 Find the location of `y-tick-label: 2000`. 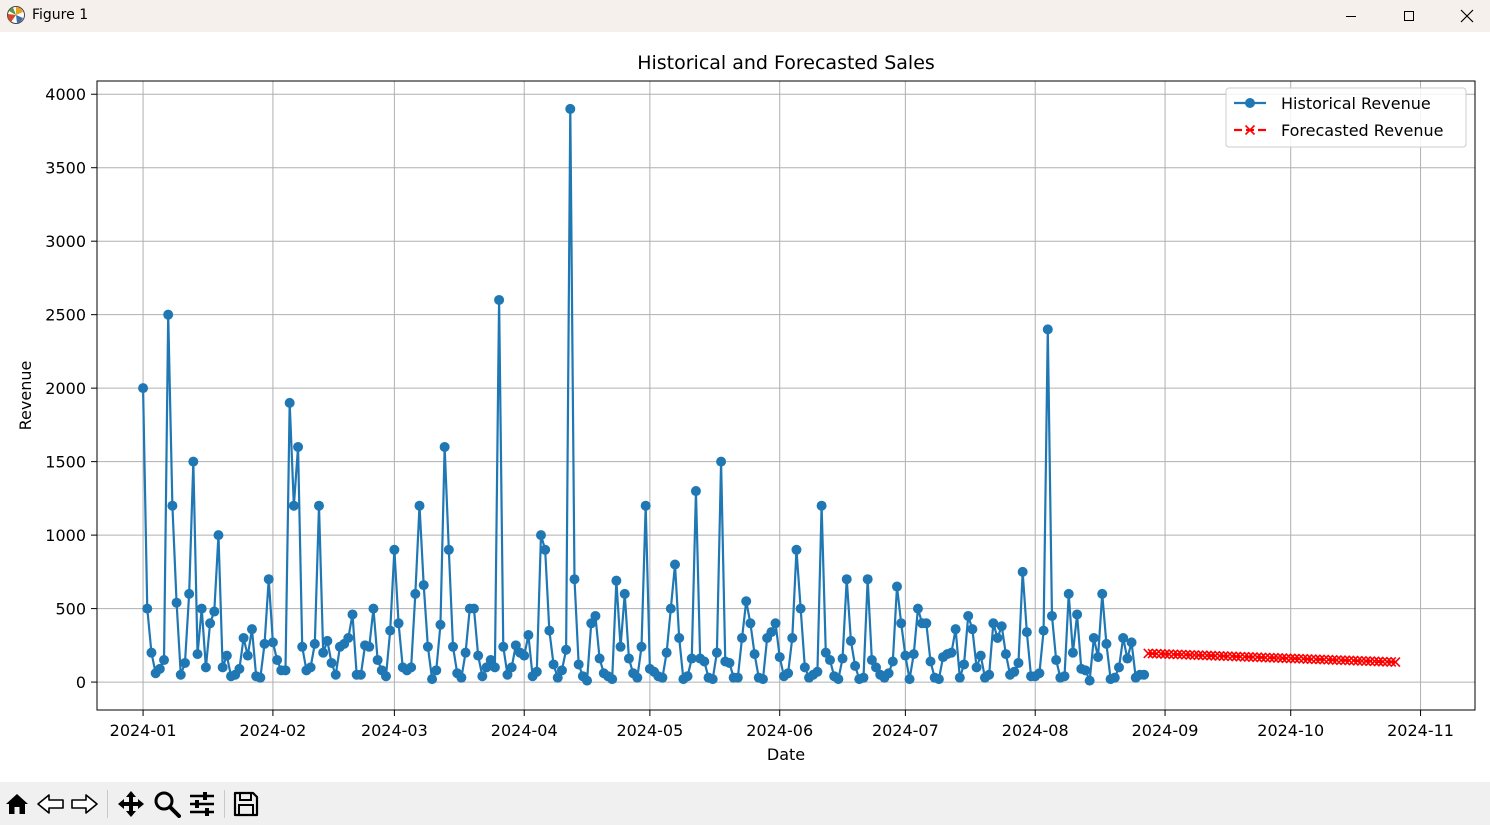

y-tick-label: 2000 is located at coordinates (65, 388).